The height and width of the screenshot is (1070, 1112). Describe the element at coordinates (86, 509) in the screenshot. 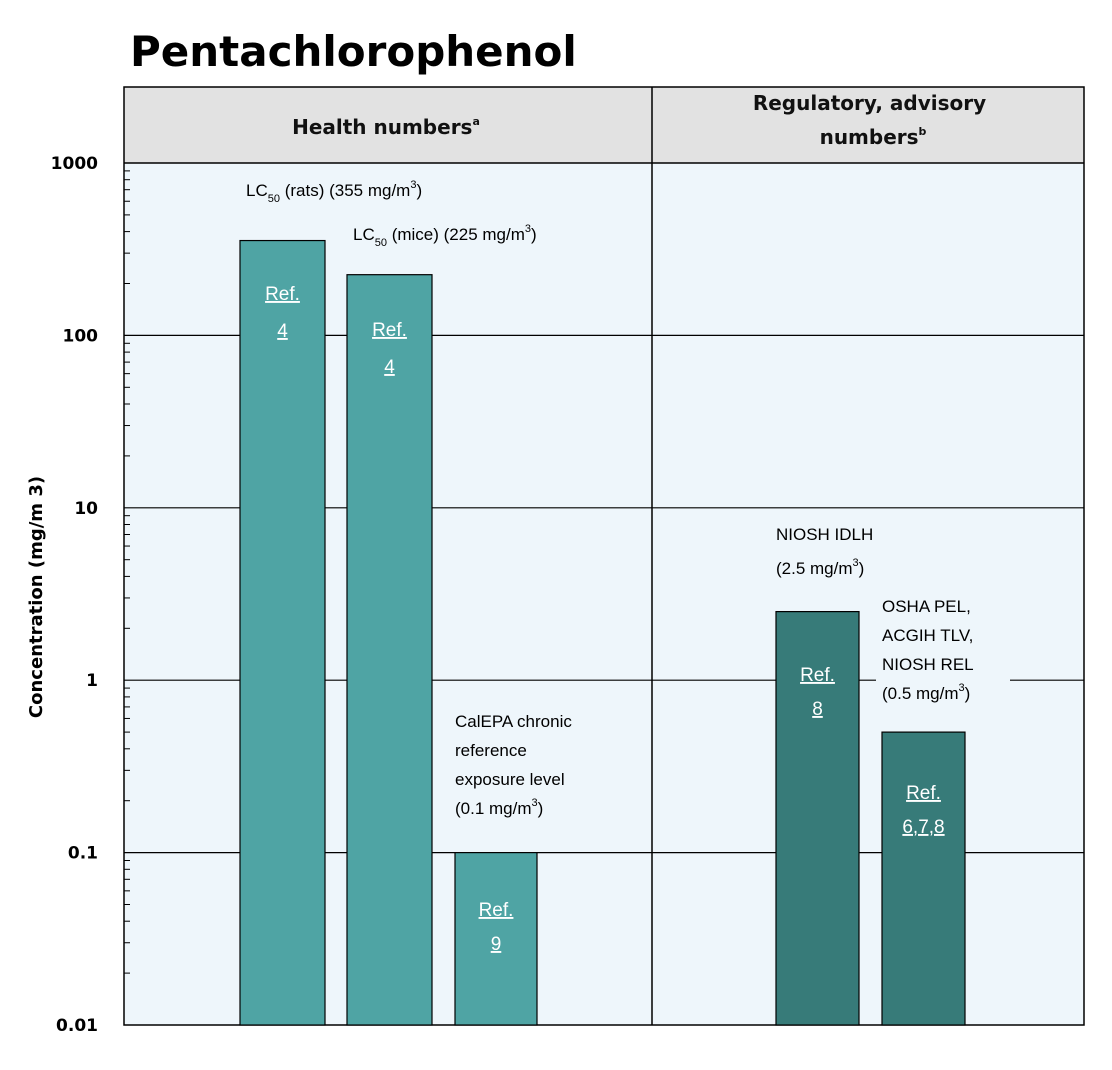

I see `y-tick-label: 10` at that location.